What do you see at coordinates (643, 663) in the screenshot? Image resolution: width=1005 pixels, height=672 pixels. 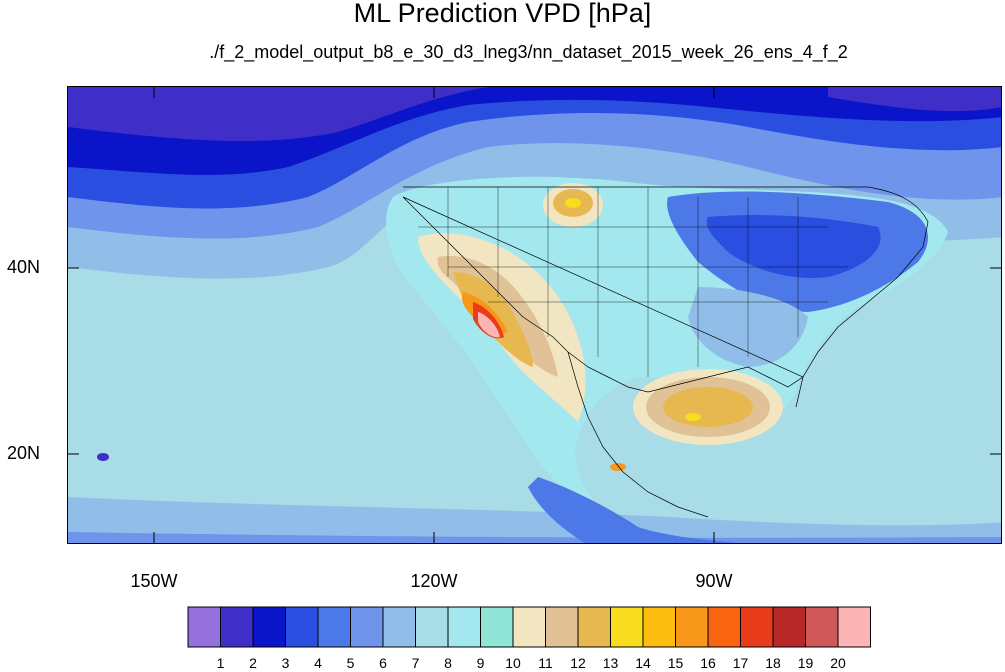 I see `colorbar-tick-label: 14` at bounding box center [643, 663].